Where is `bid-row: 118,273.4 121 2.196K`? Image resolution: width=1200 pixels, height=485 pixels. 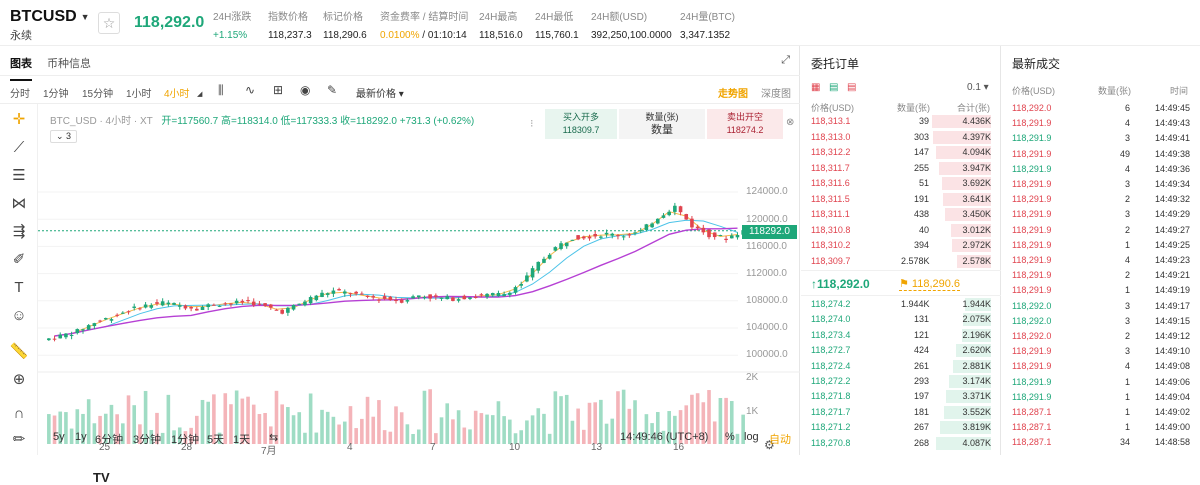 bid-row: 118,273.4 121 2.196K is located at coordinates (901, 335).